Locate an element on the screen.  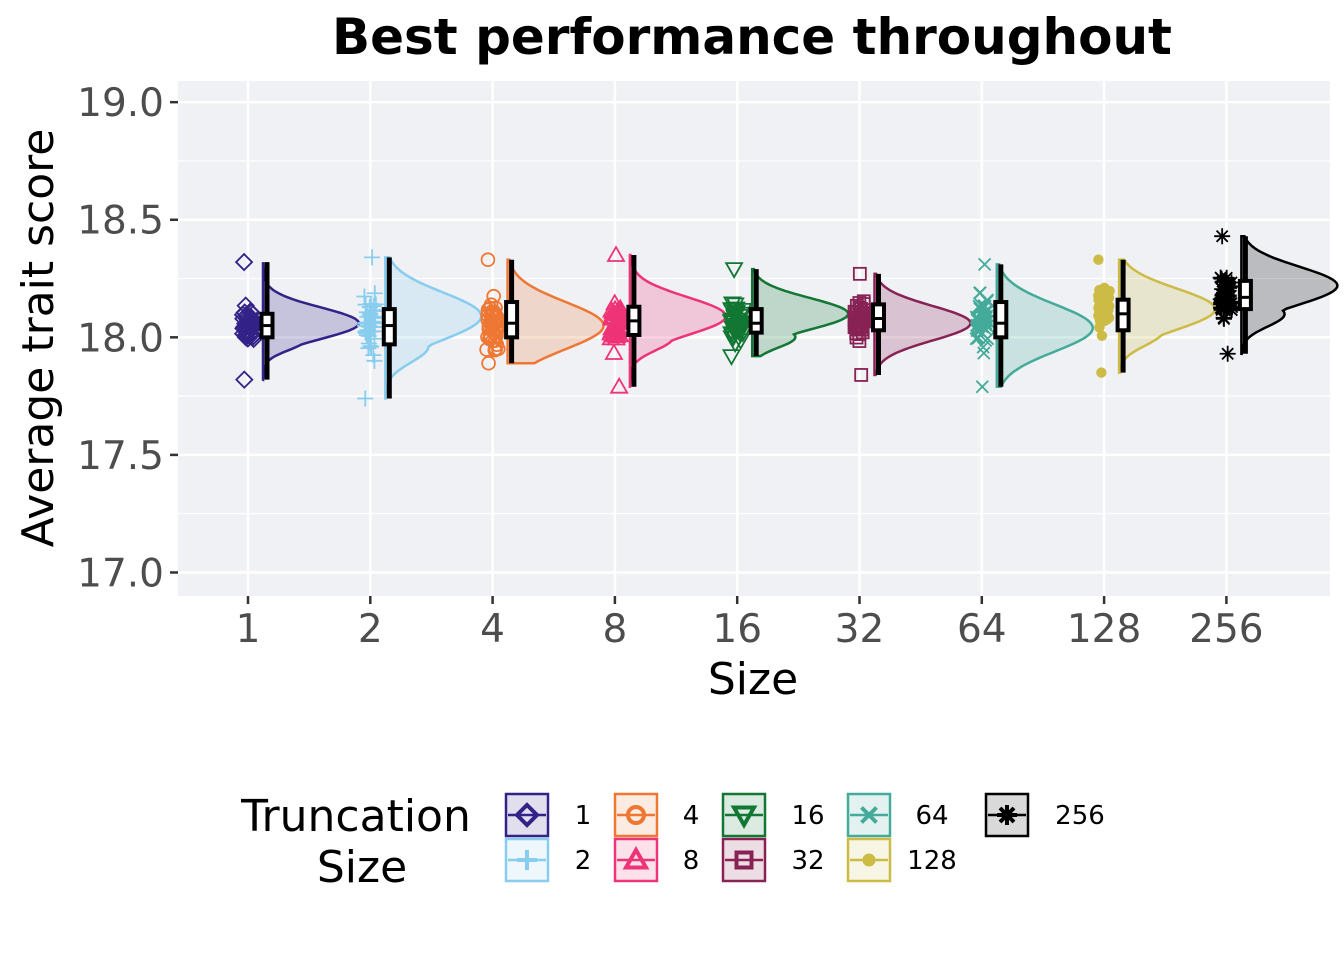
y-axis-title: Average trait score is located at coordinates (38, 338).